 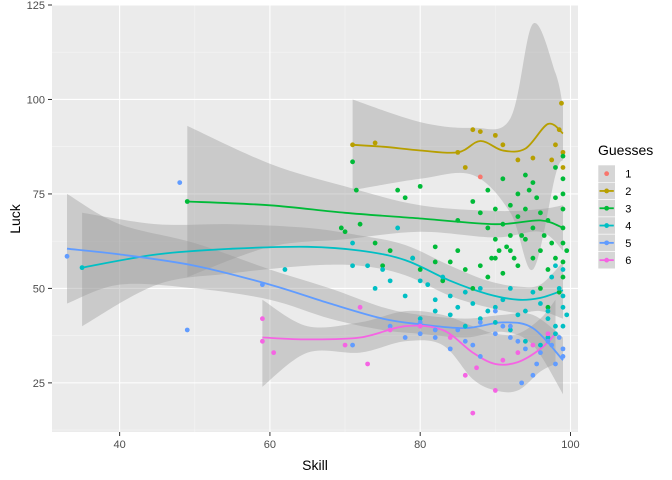 I want to click on y-tick-label: 125, so click(x=36, y=6).